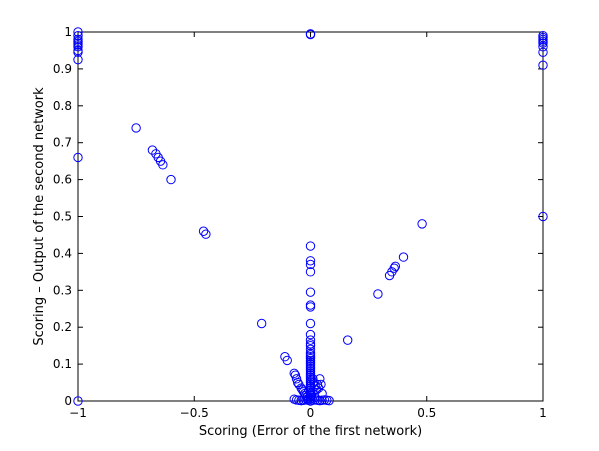 The image size is (599, 451). Describe the element at coordinates (426, 413) in the screenshot. I see `x-tick-label: 0.5` at that location.